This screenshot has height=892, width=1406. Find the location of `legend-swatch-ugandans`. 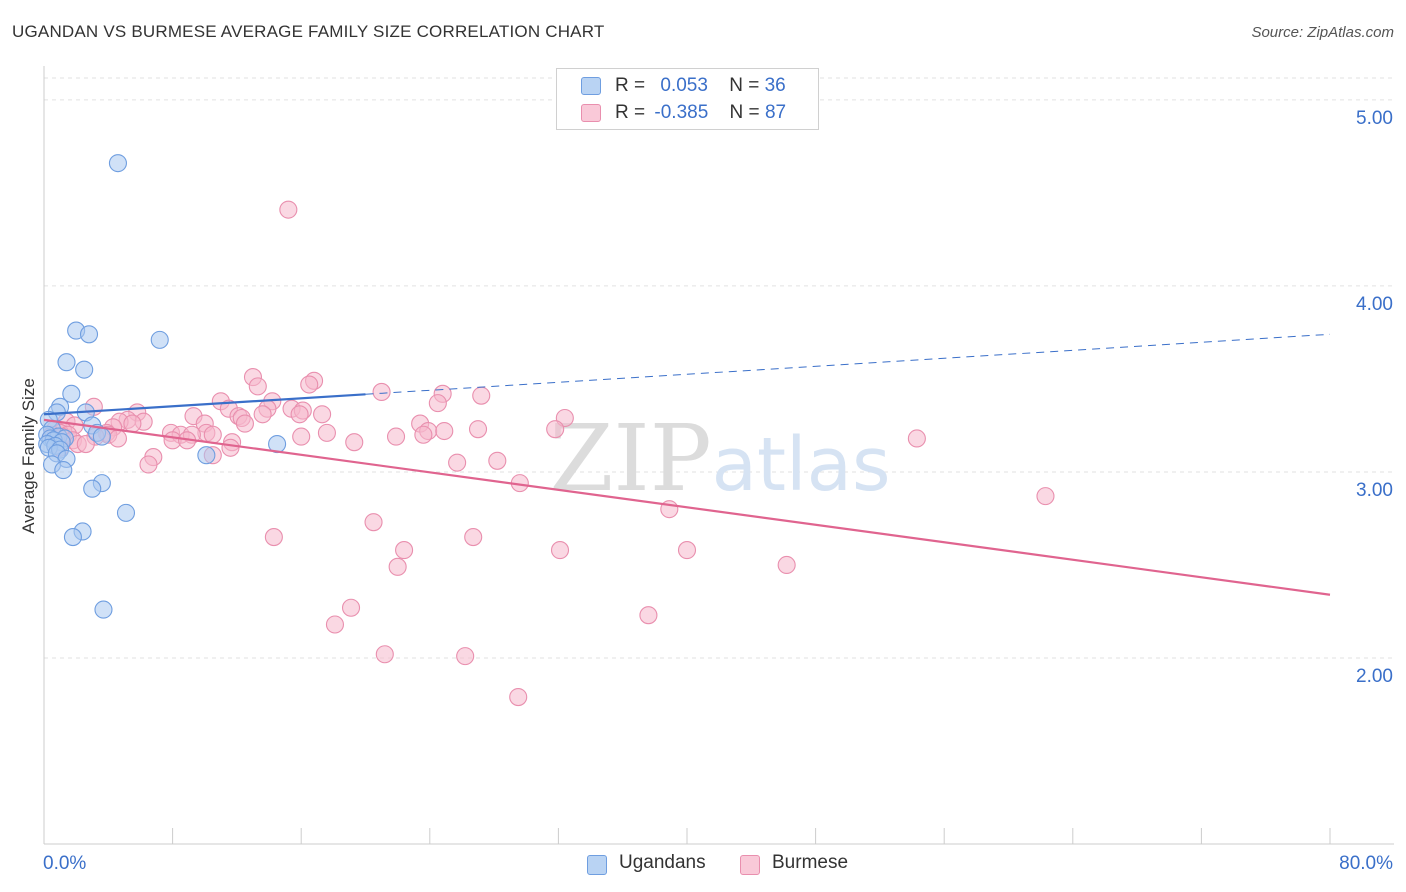

legend-swatch-ugandans is located at coordinates (591, 86).